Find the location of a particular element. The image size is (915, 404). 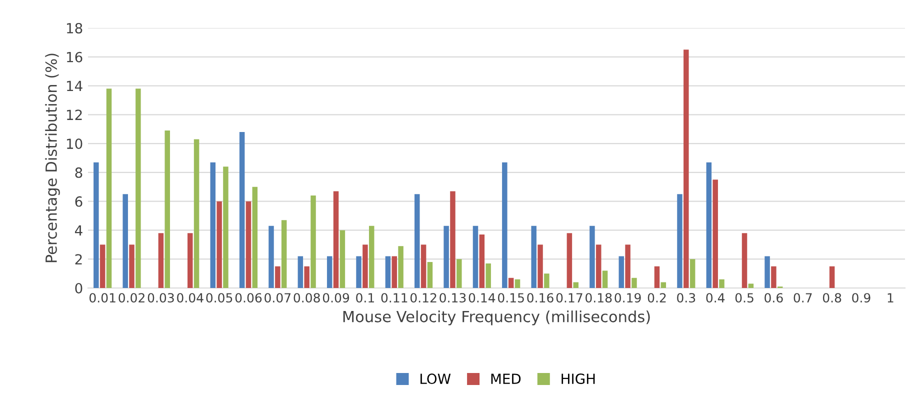

x-tick-label: 0.06 is located at coordinates (248, 298).